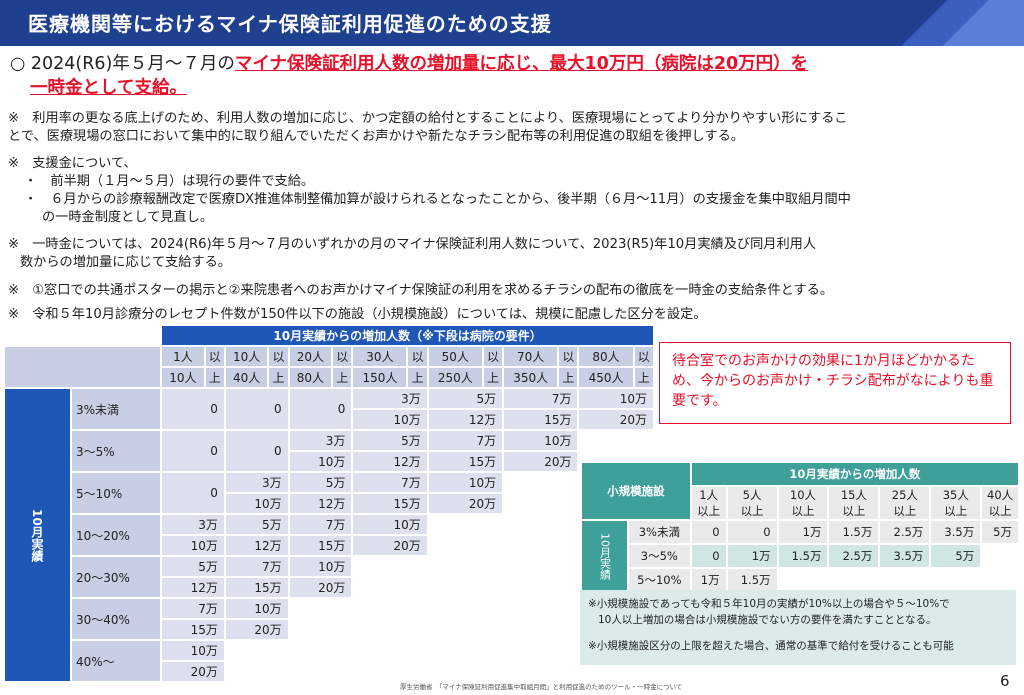 The height and width of the screenshot is (695, 1024). I want to click on header-bar, so click(512, 23).